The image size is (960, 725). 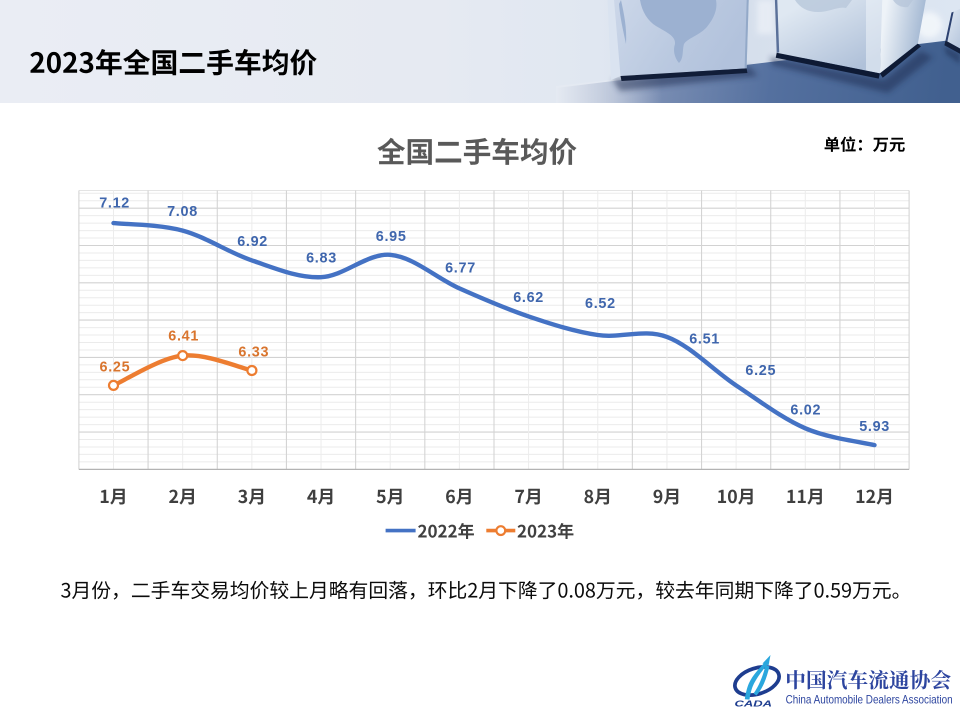 What do you see at coordinates (528, 298) in the screenshot?
I see `svg-text: 6.62` at bounding box center [528, 298].